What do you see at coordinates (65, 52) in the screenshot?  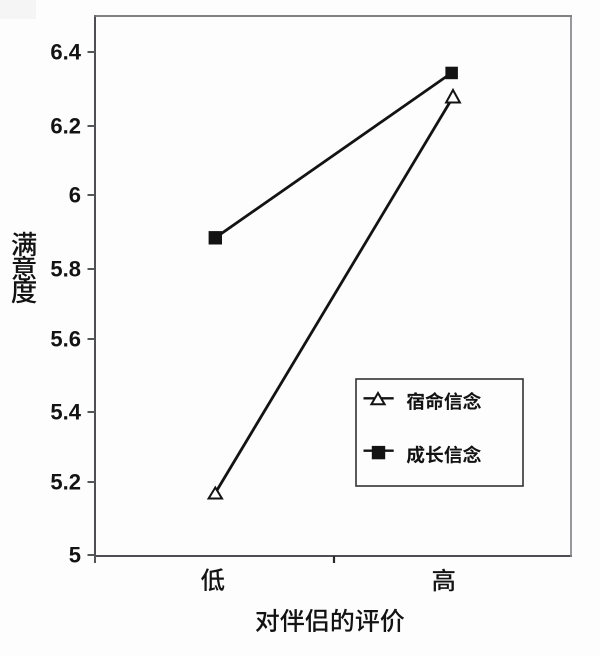 I see `svg-text: 6.4` at bounding box center [65, 52].